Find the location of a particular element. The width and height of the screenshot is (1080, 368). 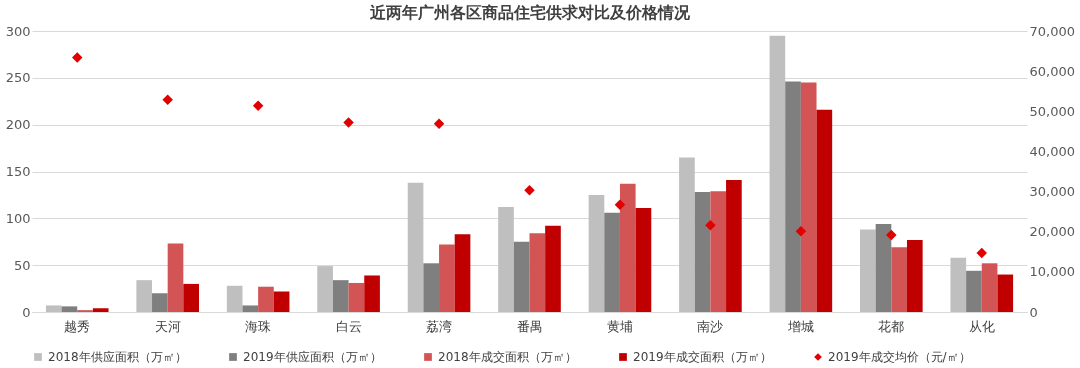

x-tick-label: 番禺 is located at coordinates (529, 326).